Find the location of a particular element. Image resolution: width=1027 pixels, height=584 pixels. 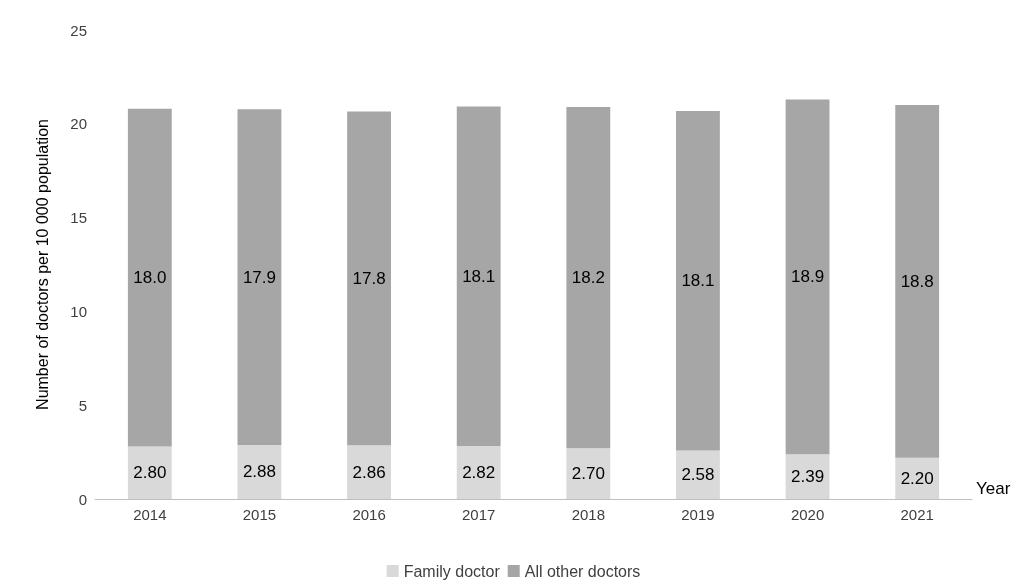

data-label: 2.80 is located at coordinates (150, 473).